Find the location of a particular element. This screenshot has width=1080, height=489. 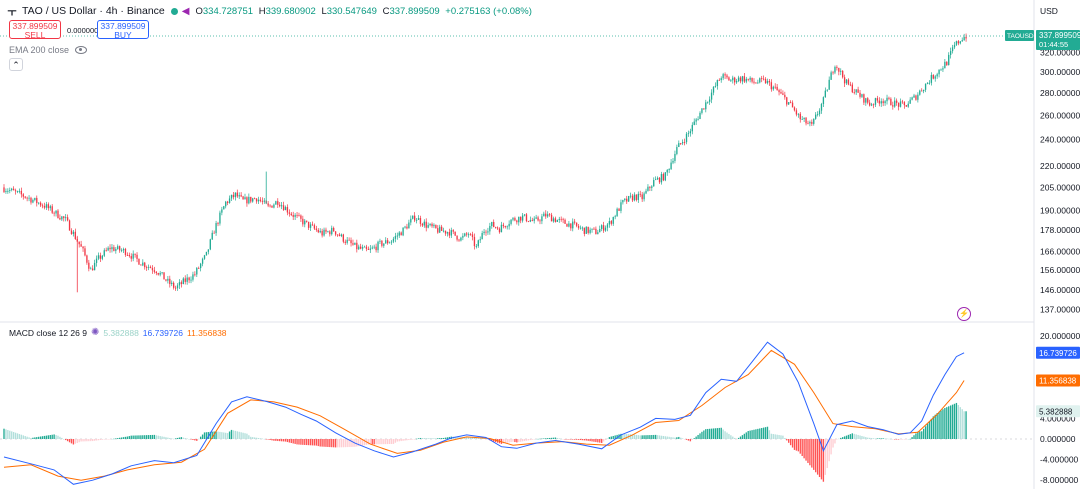

macd-tick-label: 4.000000 is located at coordinates (1058, 418).